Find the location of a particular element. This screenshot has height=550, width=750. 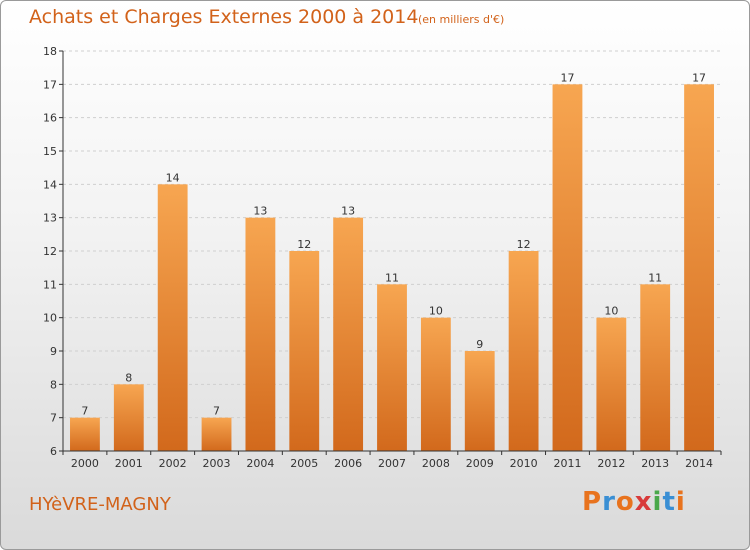

x-tick-label: 2011 is located at coordinates (567, 463).